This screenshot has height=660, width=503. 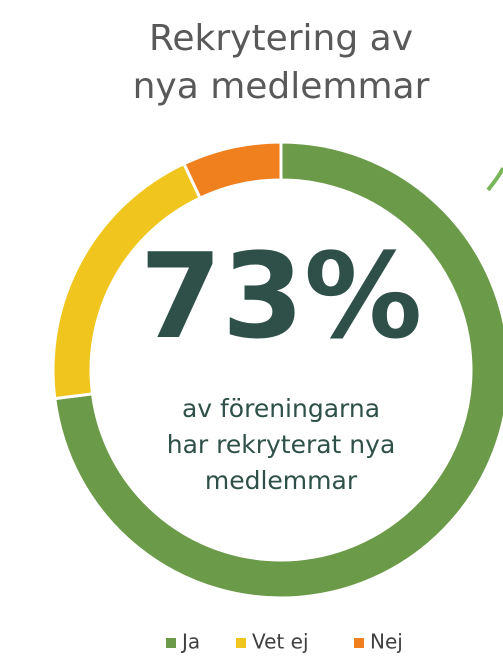 I want to click on legend-label: Ja, so click(x=190, y=642).